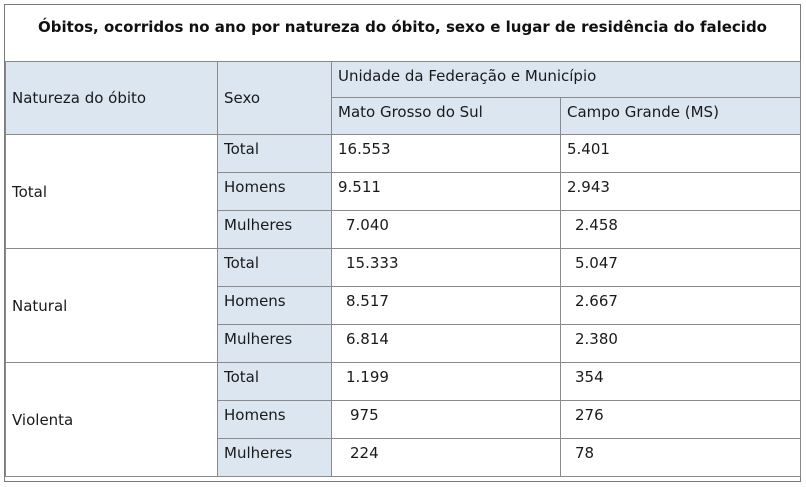 Image resolution: width=806 pixels, height=487 pixels. What do you see at coordinates (446, 191) in the screenshot?
I see `value-ms: 9.511` at bounding box center [446, 191].